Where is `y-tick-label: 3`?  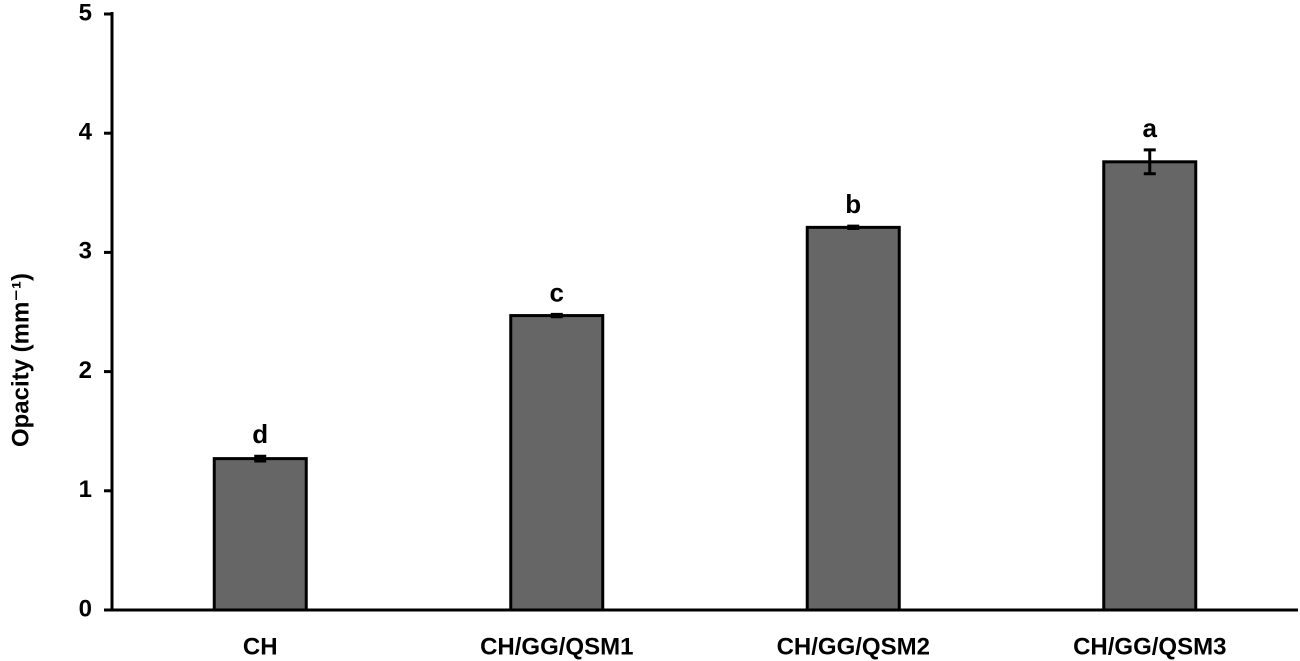 y-tick-label: 3 is located at coordinates (85, 251).